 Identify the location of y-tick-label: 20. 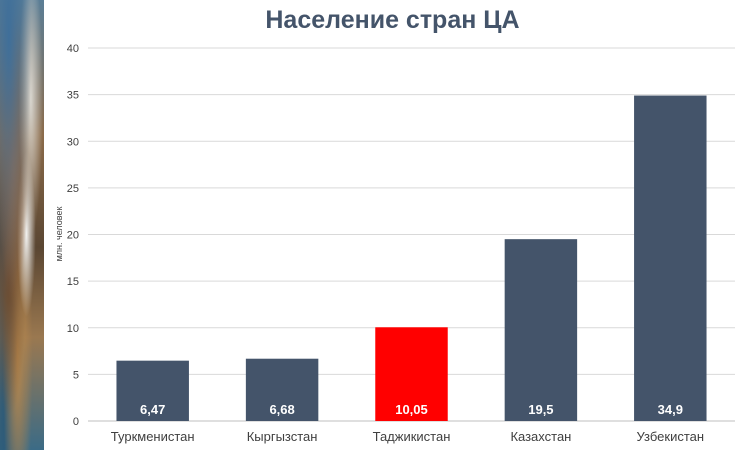
(73, 236).